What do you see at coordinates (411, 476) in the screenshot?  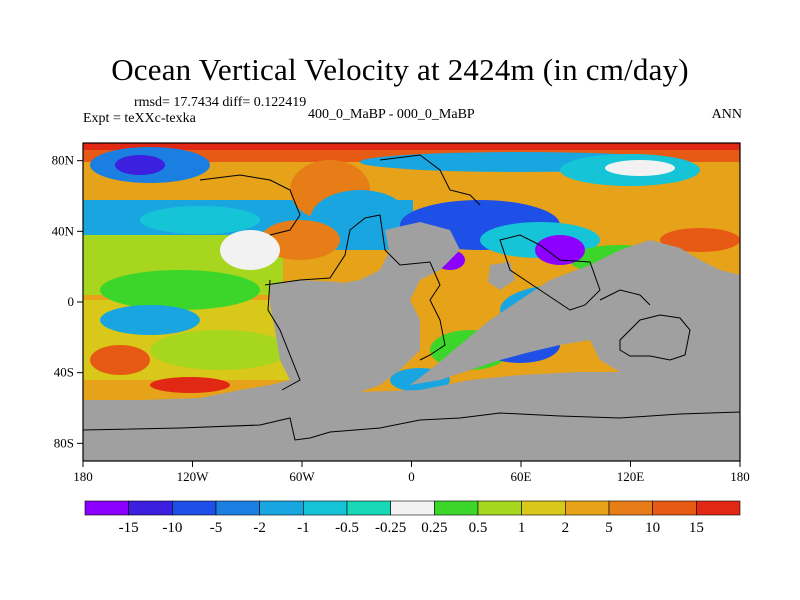 I see `lon-label: 0` at bounding box center [411, 476].